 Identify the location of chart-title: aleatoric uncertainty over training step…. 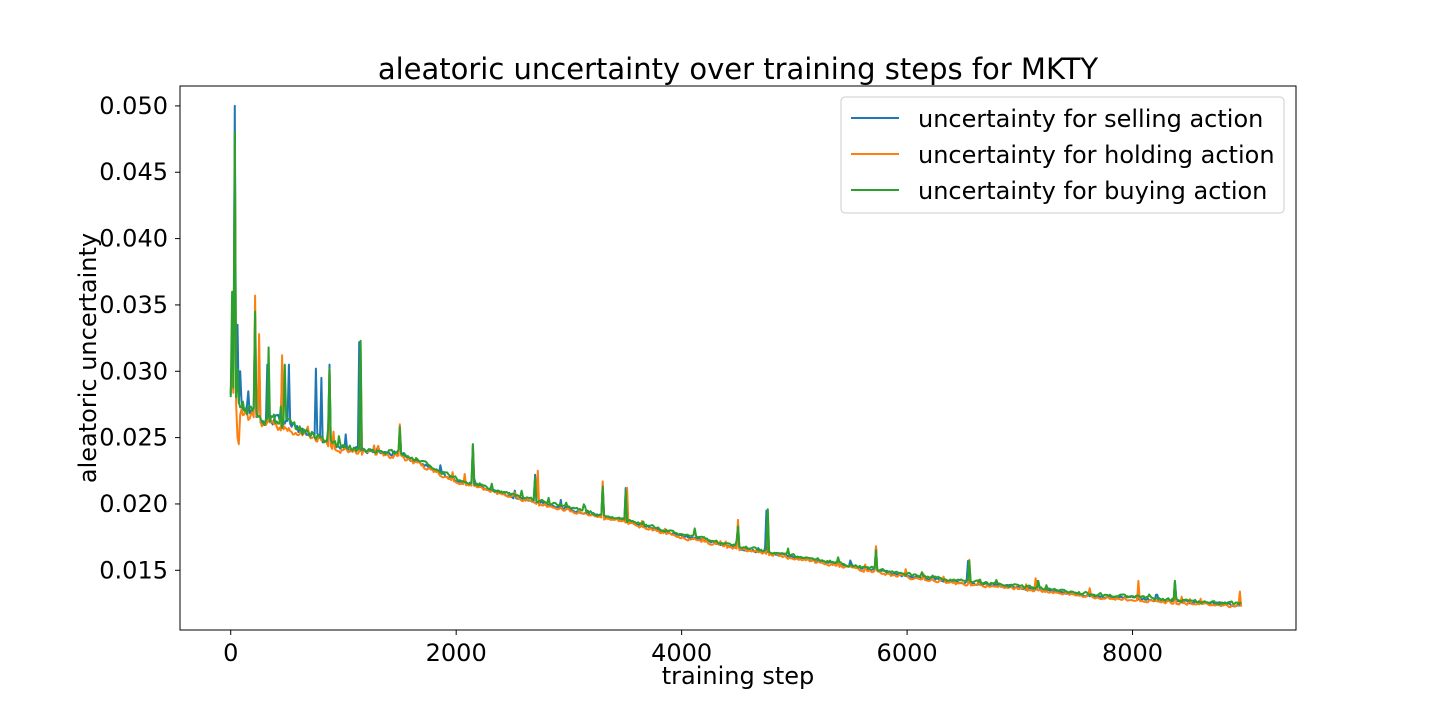
(738, 69).